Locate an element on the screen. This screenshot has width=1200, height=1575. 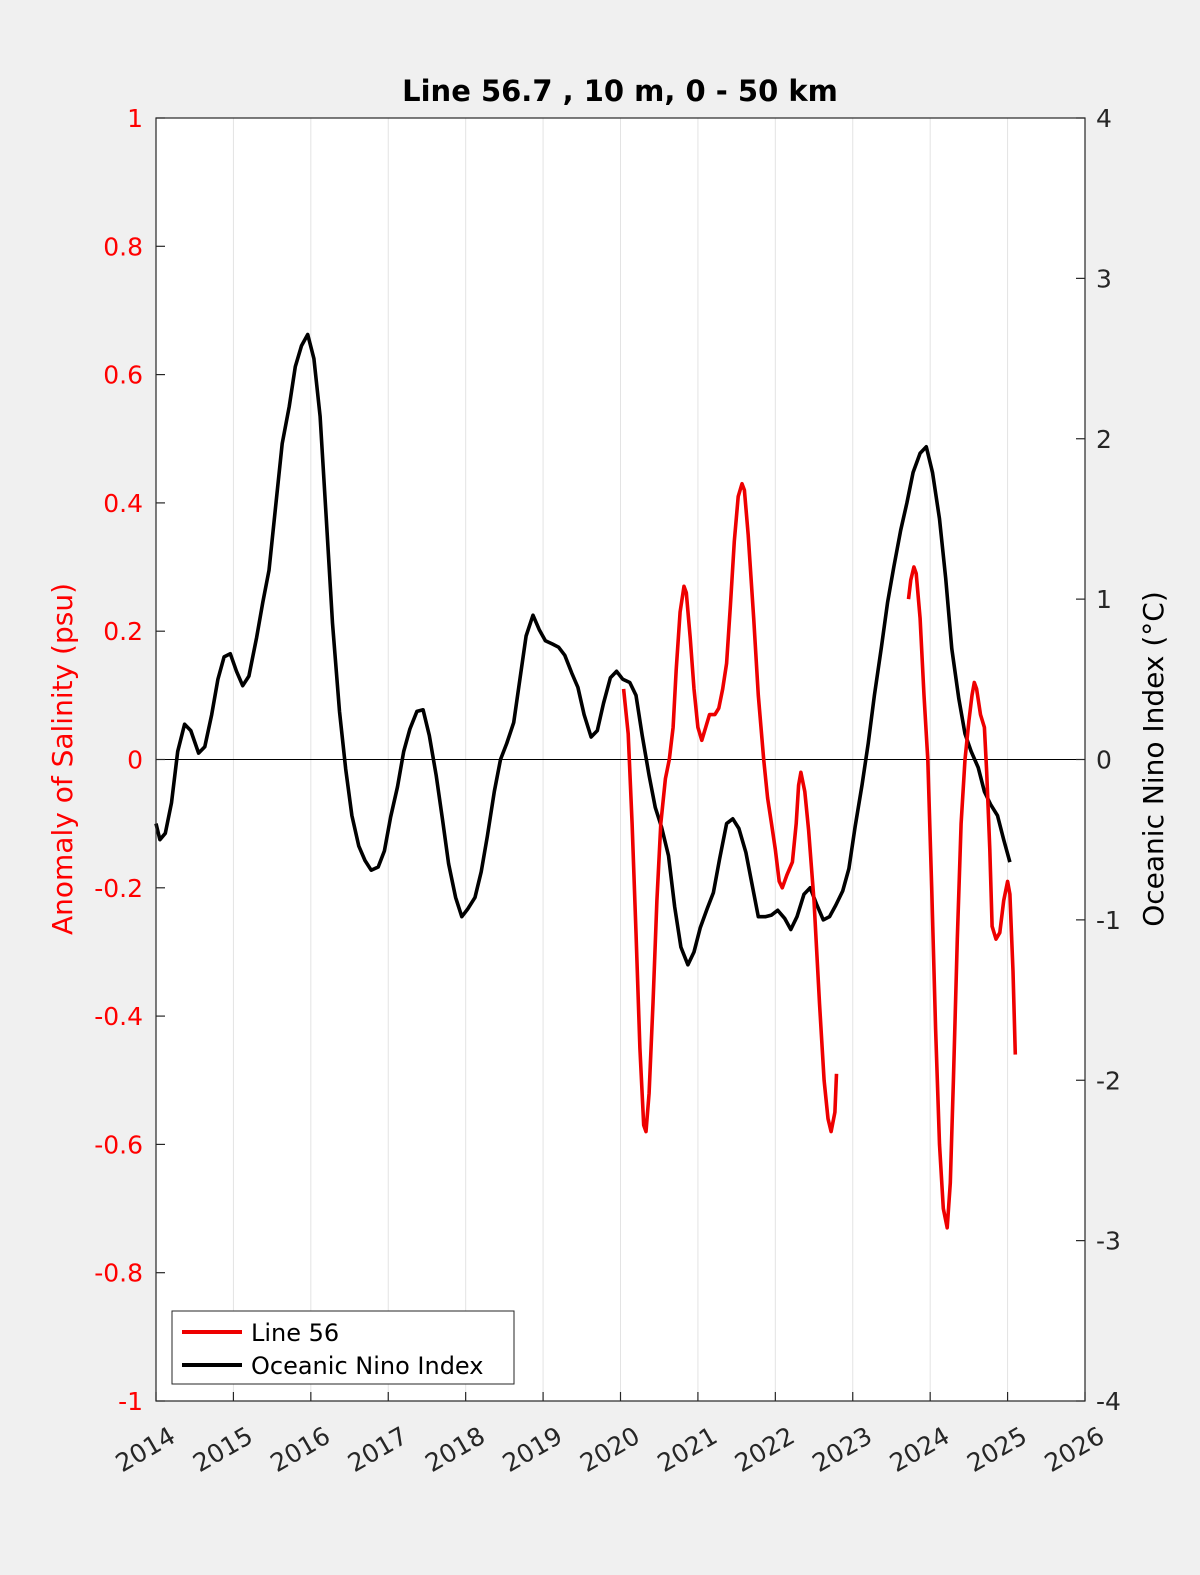
y-left-tick-label: -0.6 is located at coordinates (118, 1144).